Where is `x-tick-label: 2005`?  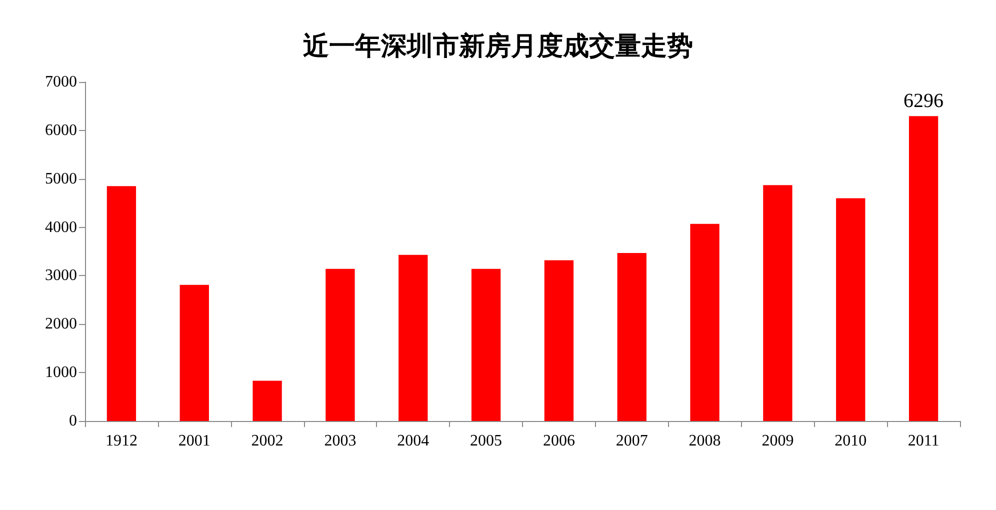
x-tick-label: 2005 is located at coordinates (486, 441).